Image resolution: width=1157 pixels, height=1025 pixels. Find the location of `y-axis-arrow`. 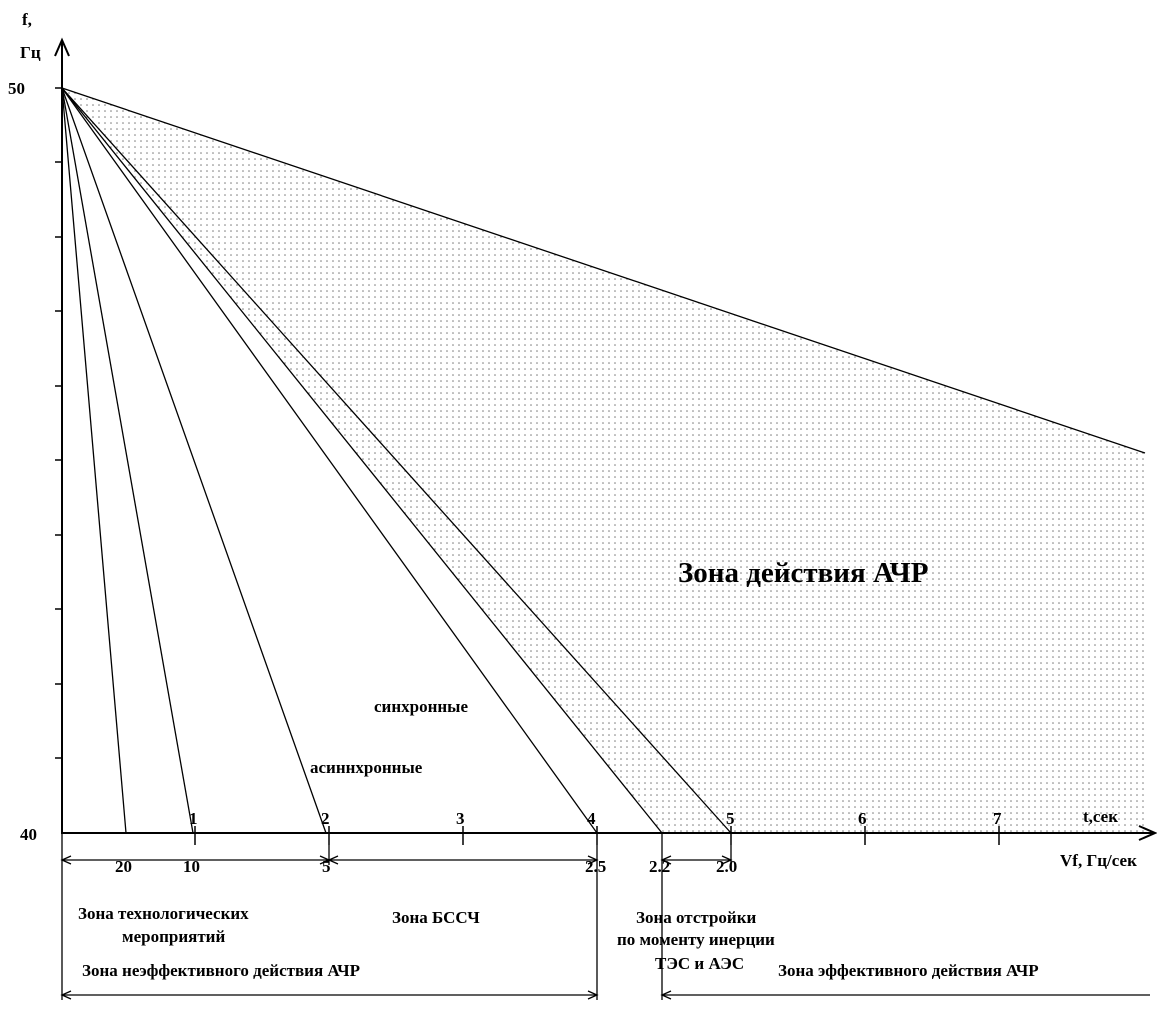

y-axis-arrow is located at coordinates (62, 47).